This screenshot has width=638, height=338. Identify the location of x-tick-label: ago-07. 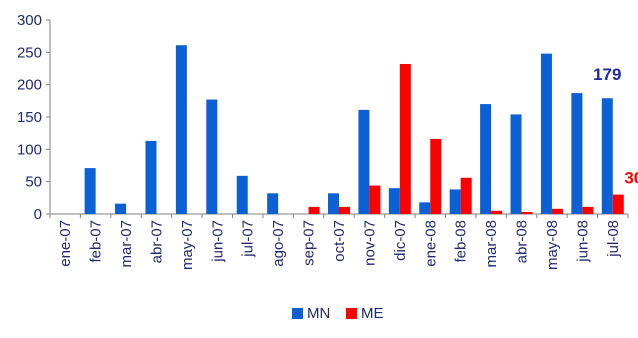
(278, 243).